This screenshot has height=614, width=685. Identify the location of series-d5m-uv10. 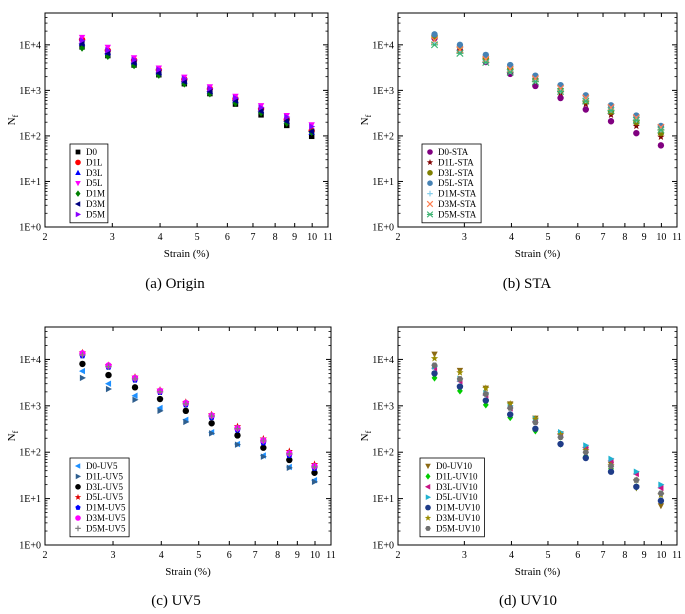
(548, 429).